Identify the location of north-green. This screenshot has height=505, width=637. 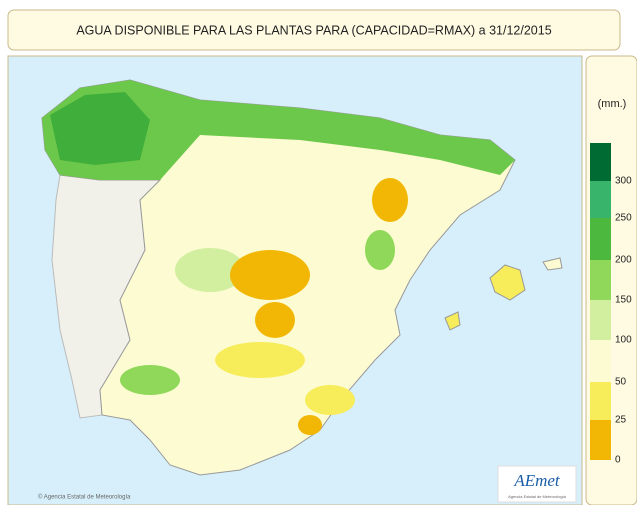
(278, 130).